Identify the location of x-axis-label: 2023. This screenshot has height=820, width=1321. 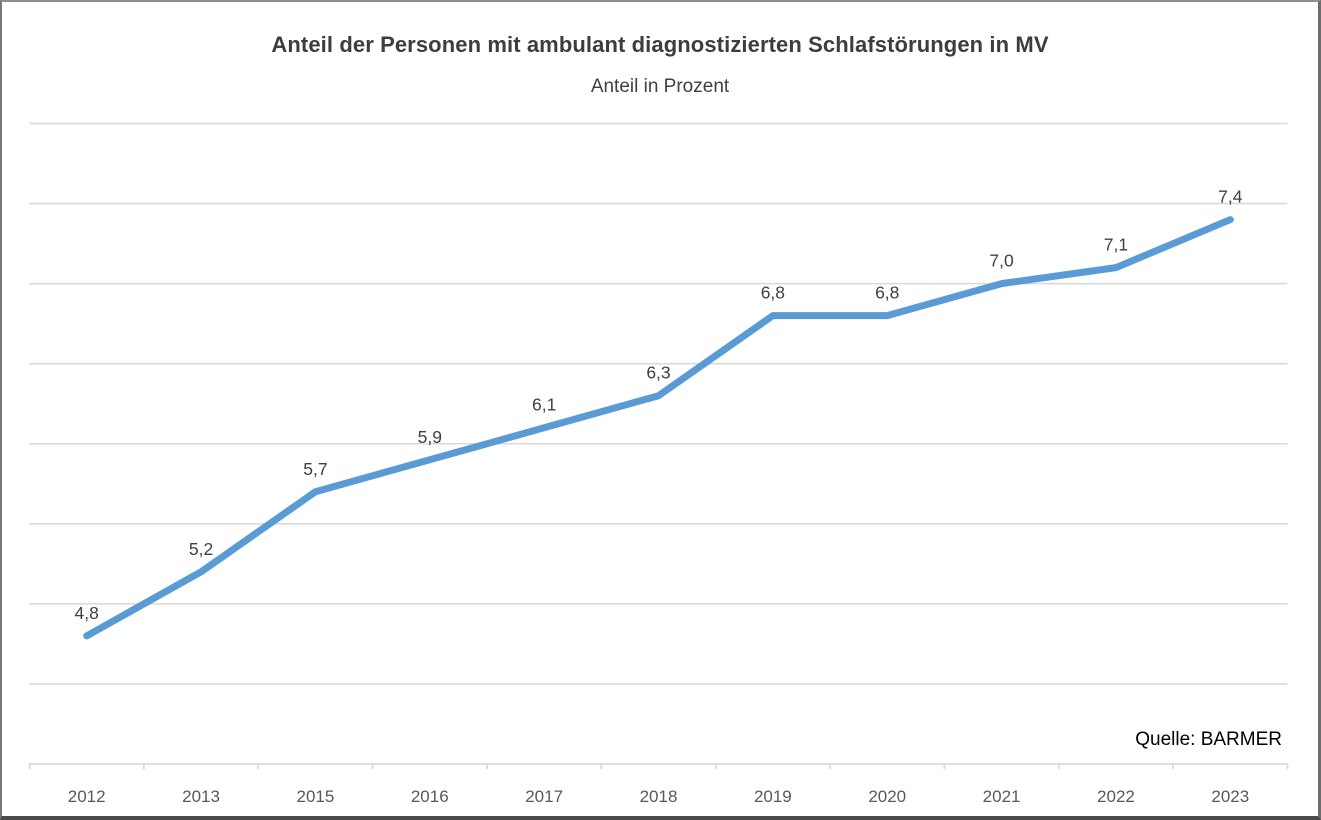
(1230, 796).